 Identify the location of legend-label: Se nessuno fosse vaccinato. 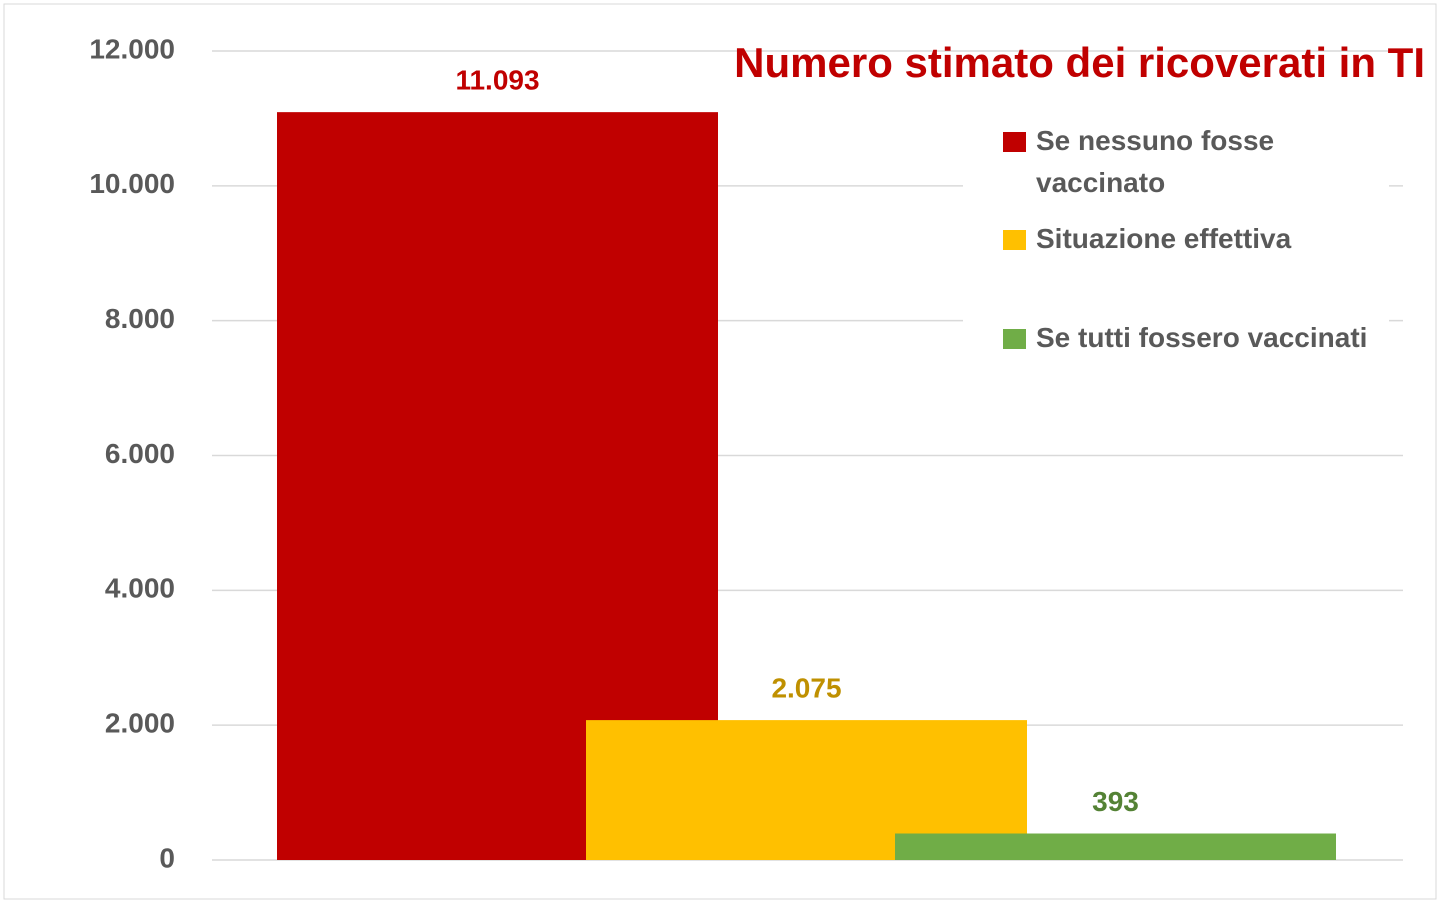
(1155, 161).